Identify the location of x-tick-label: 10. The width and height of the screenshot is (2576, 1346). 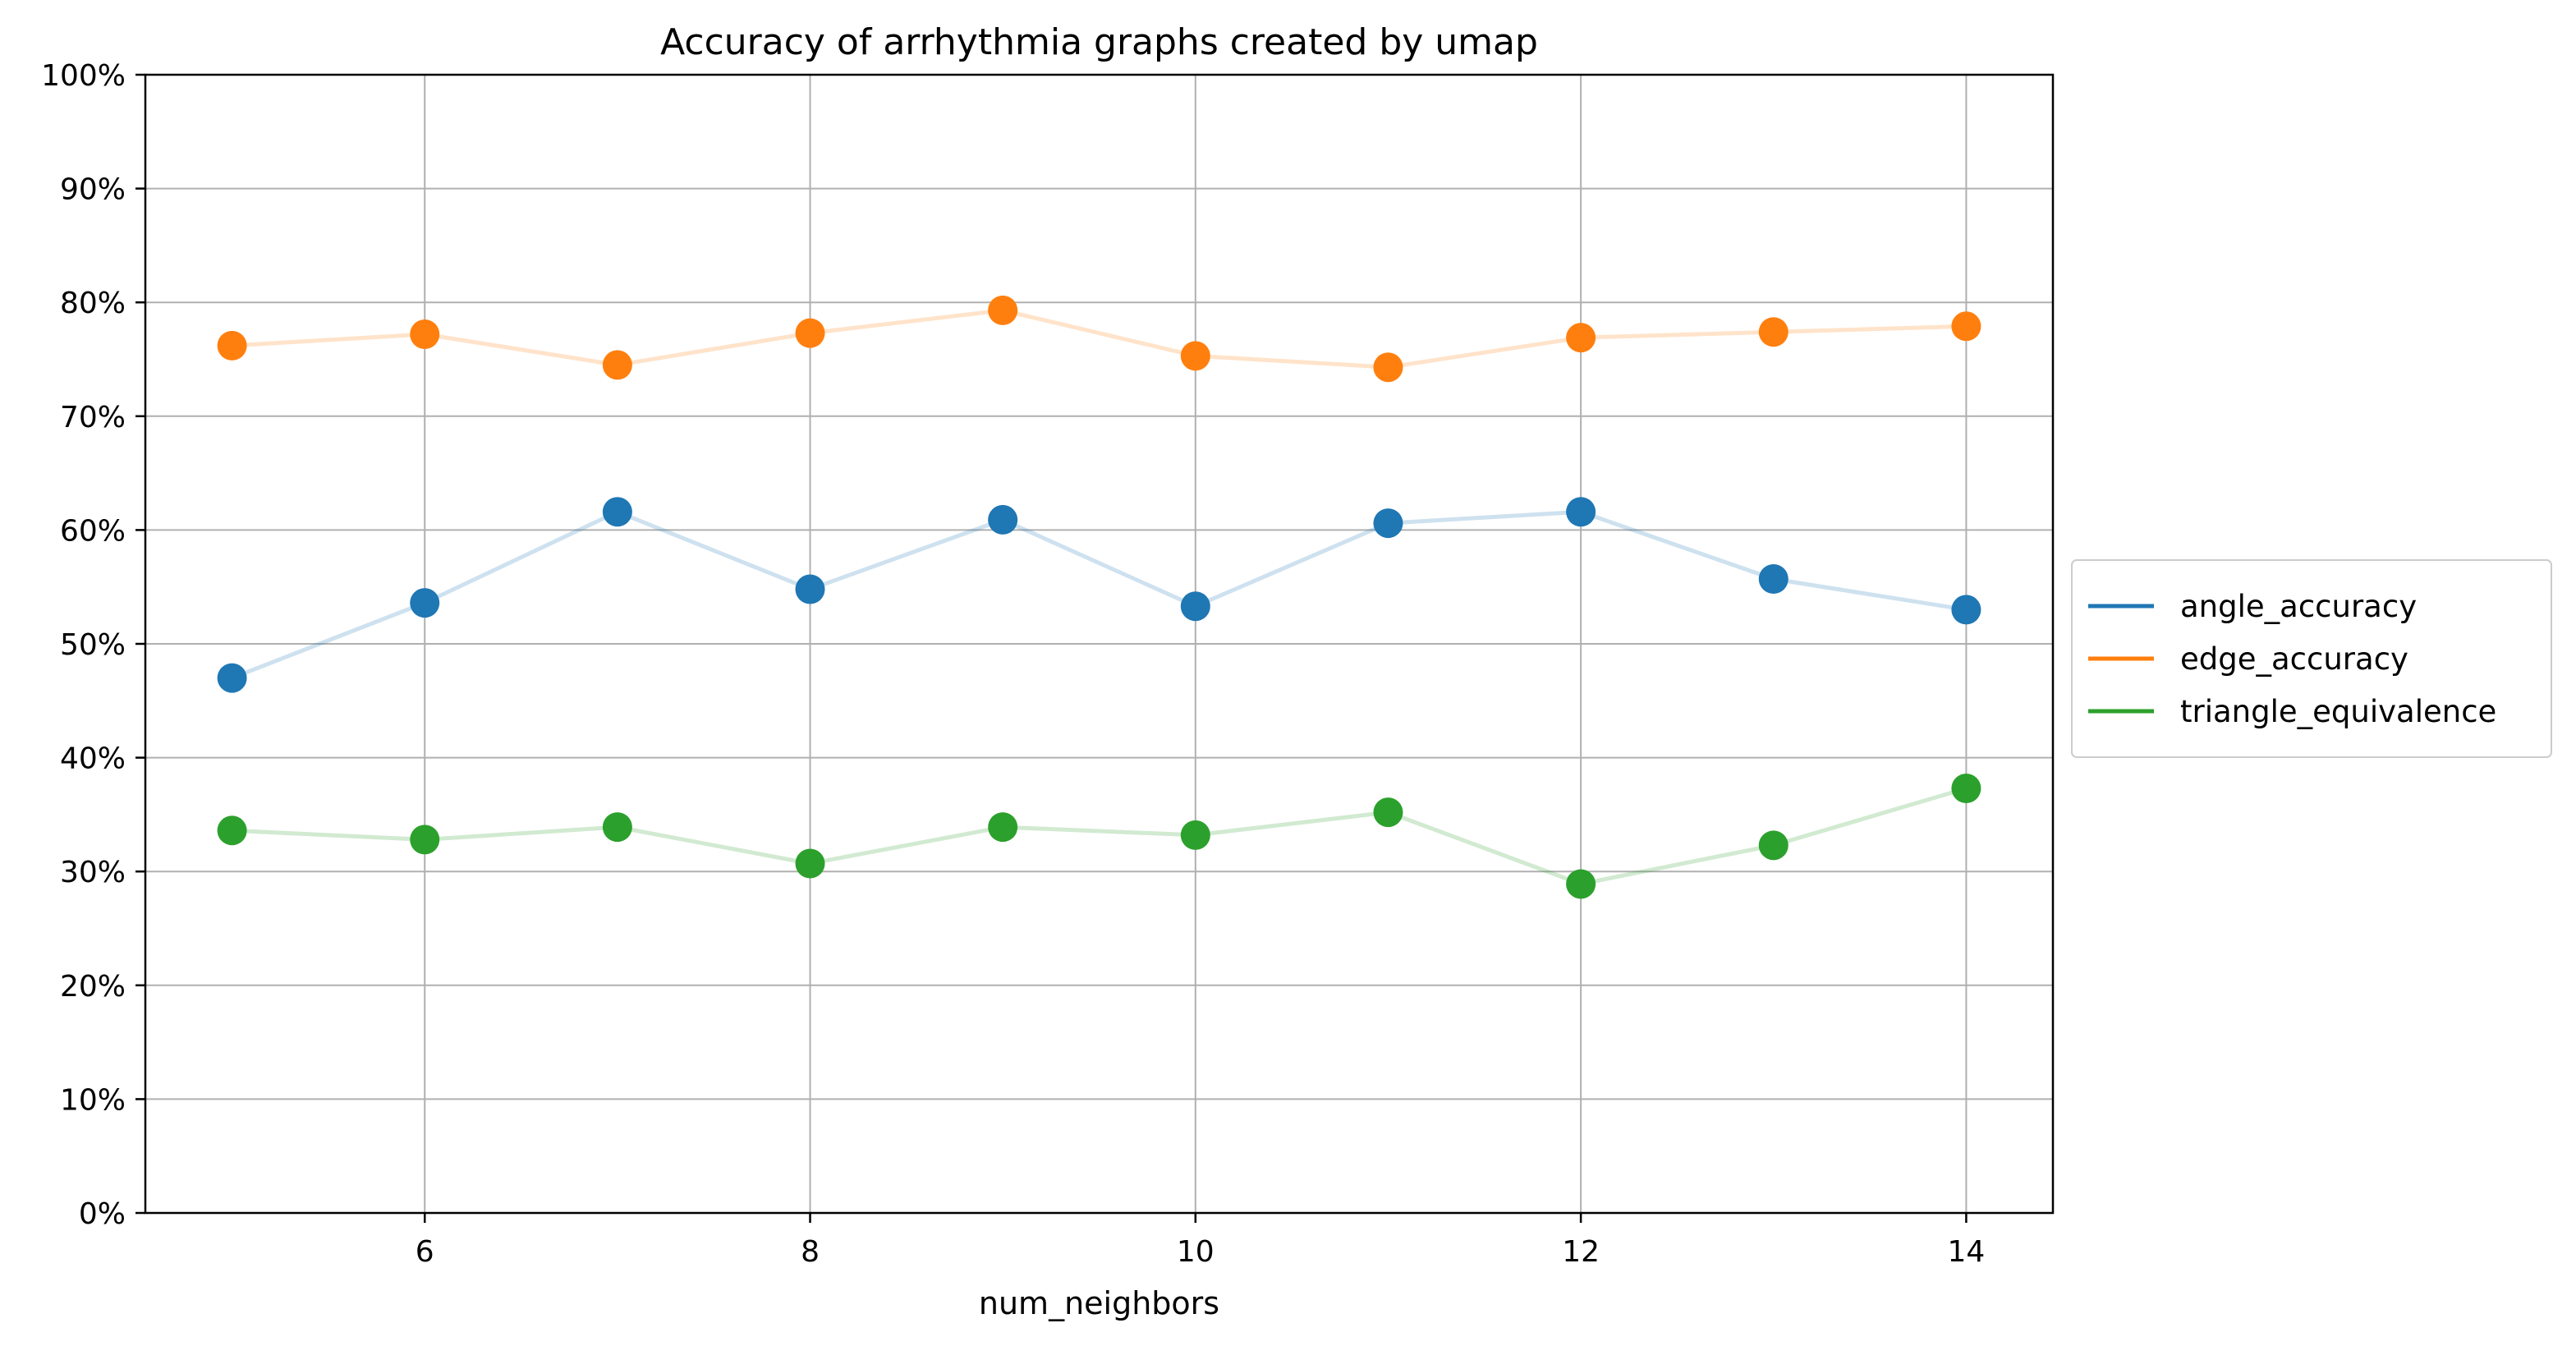
(1196, 1252).